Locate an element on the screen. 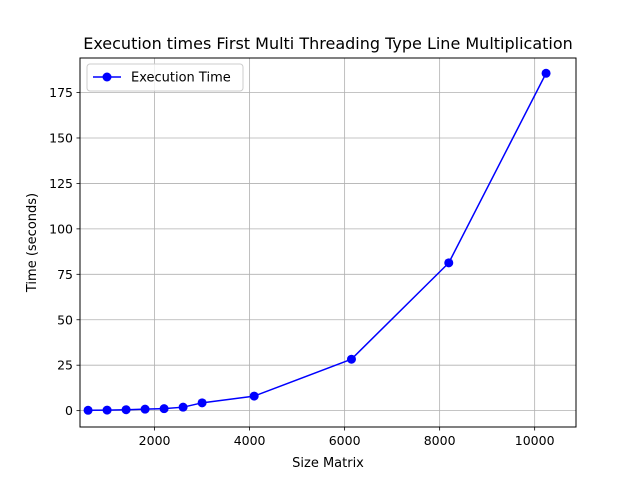 Image resolution: width=640 pixels, height=480 pixels. x-axis-label: Size Matrix is located at coordinates (328, 463).